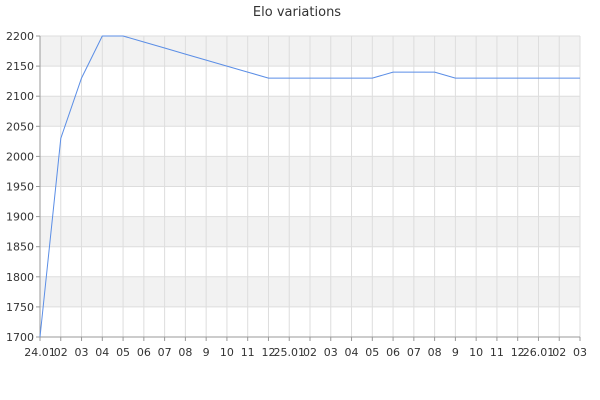 The image size is (600, 400). Describe the element at coordinates (20, 337) in the screenshot. I see `y-tick-label: 1700` at that location.